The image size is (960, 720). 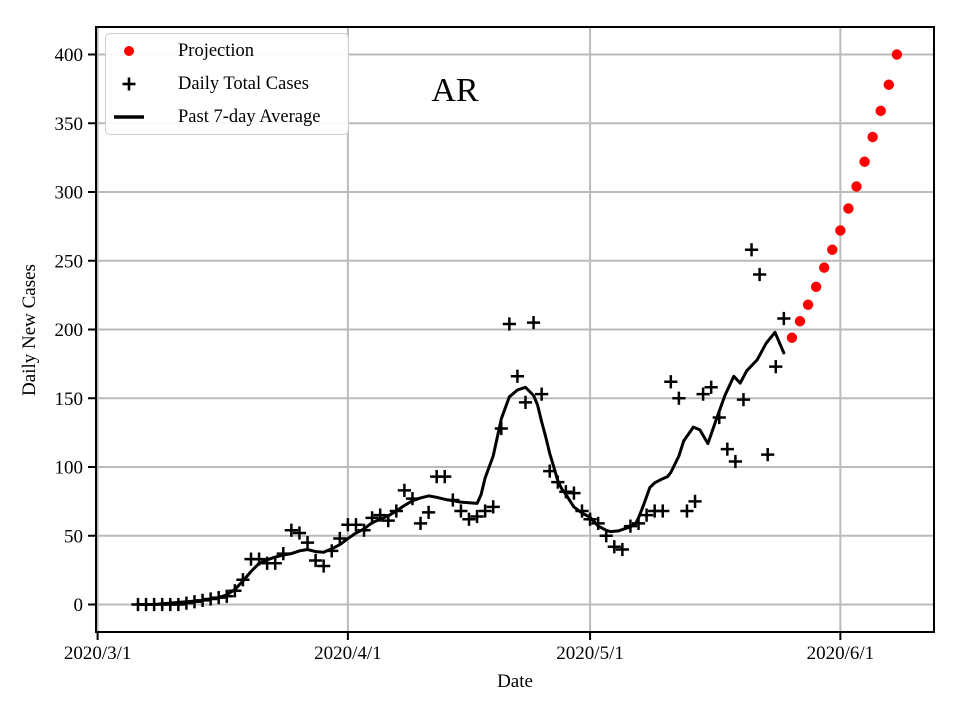 I want to click on legend-row-projection: Projection, so click(x=227, y=51).